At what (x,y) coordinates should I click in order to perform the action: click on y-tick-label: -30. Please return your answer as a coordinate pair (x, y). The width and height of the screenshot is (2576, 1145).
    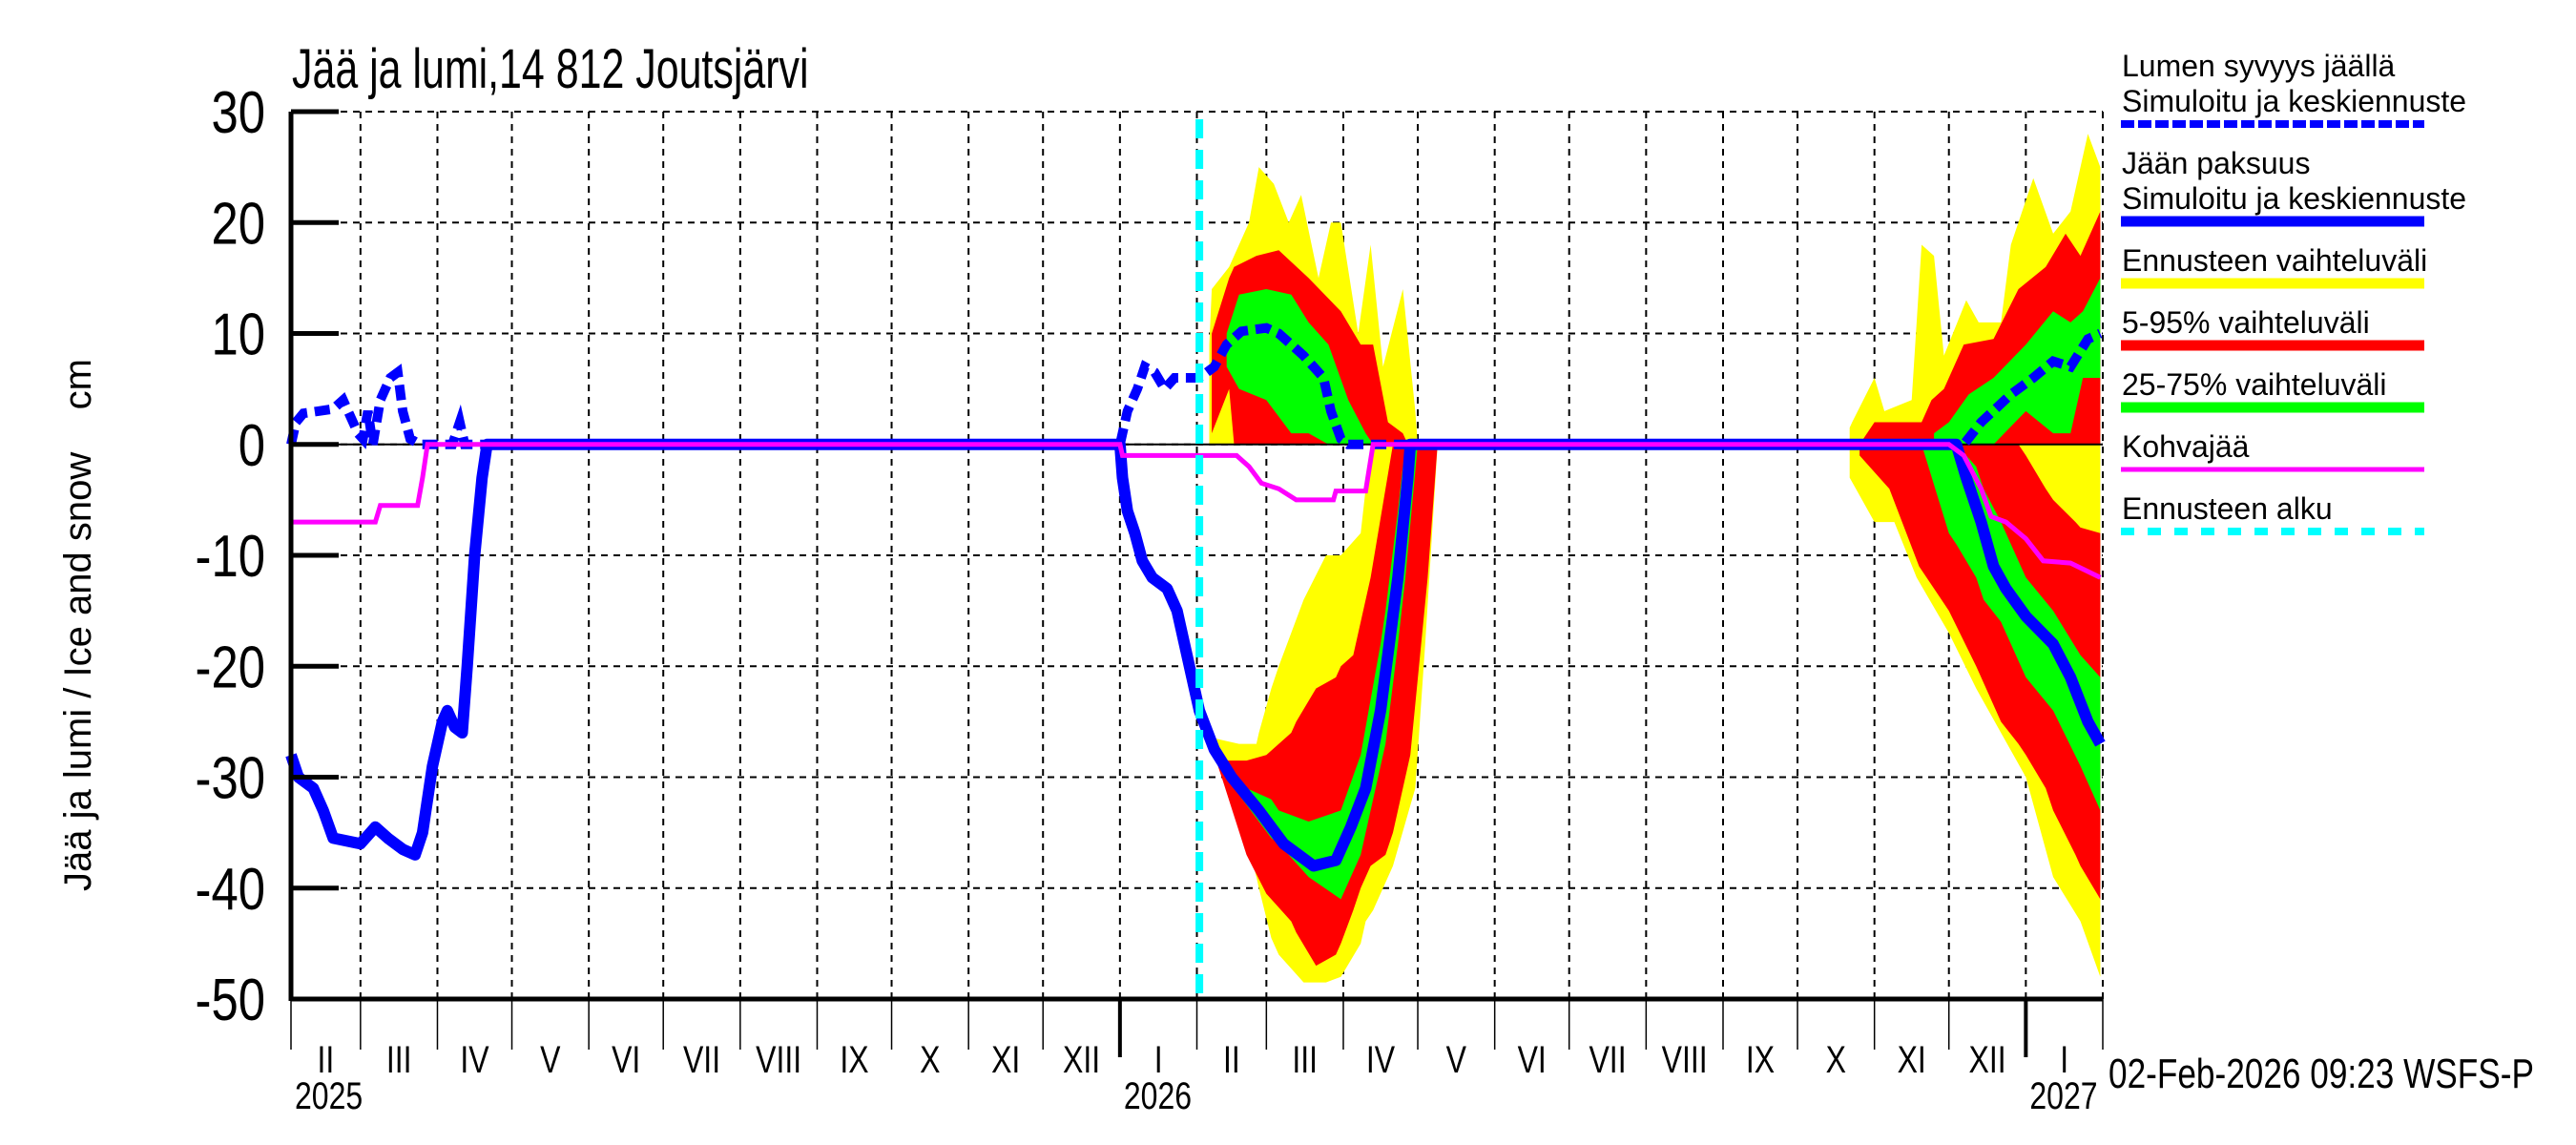
    Looking at the image, I should click on (230, 779).